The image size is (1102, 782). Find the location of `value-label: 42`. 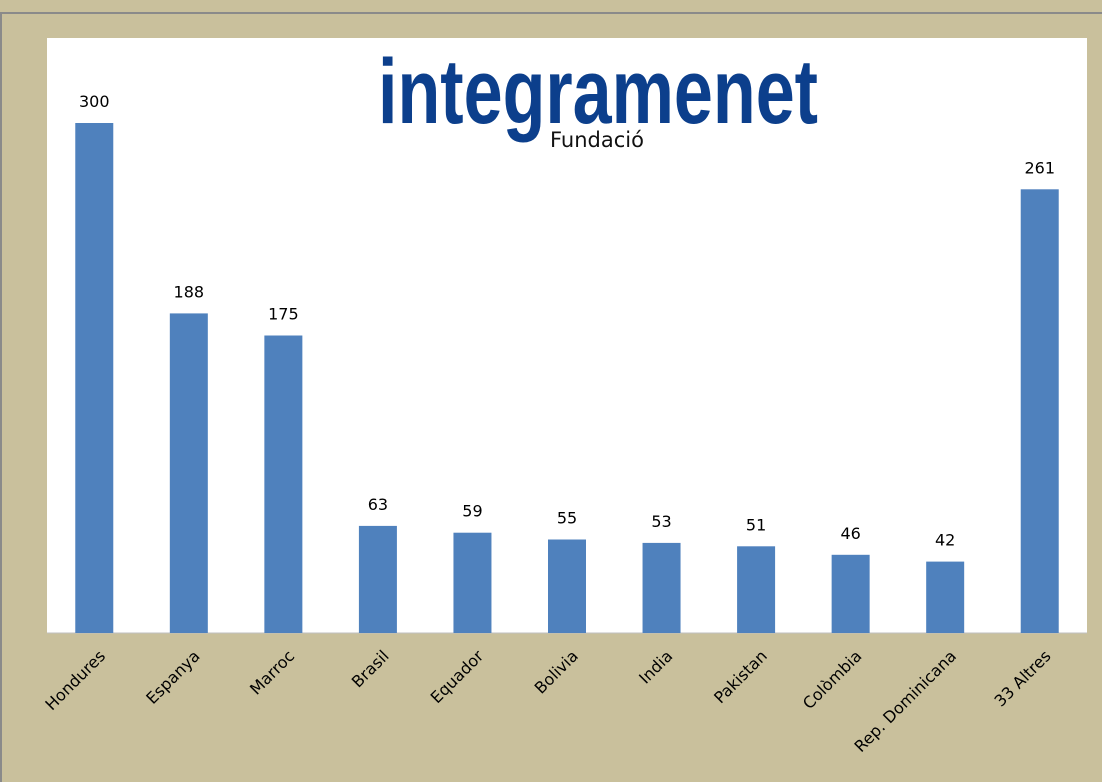

value-label: 42 is located at coordinates (945, 540).